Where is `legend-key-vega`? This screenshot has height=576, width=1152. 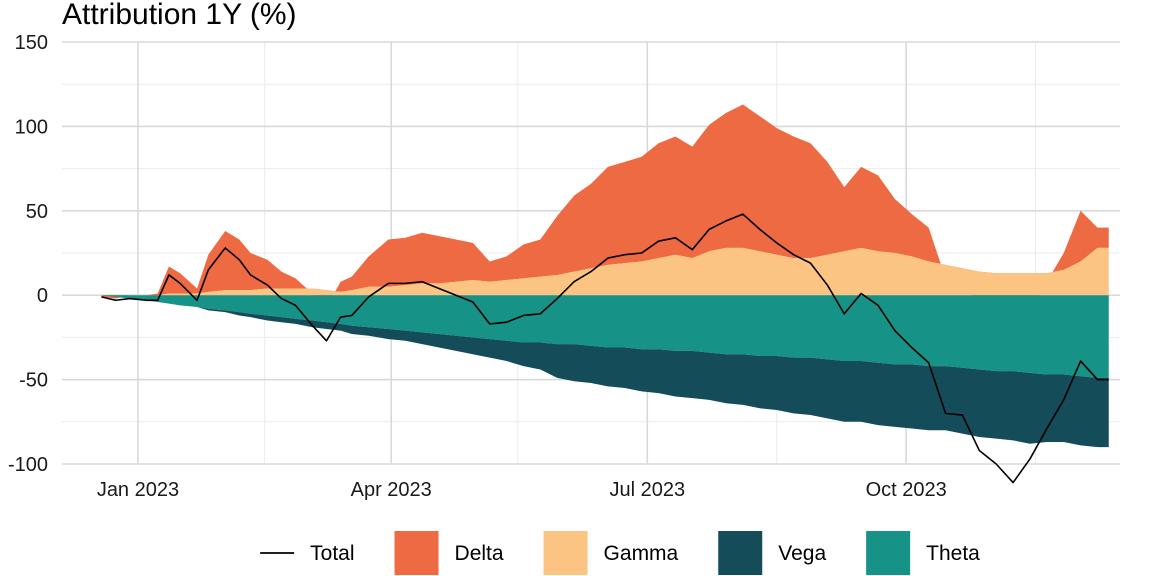
legend-key-vega is located at coordinates (740, 553).